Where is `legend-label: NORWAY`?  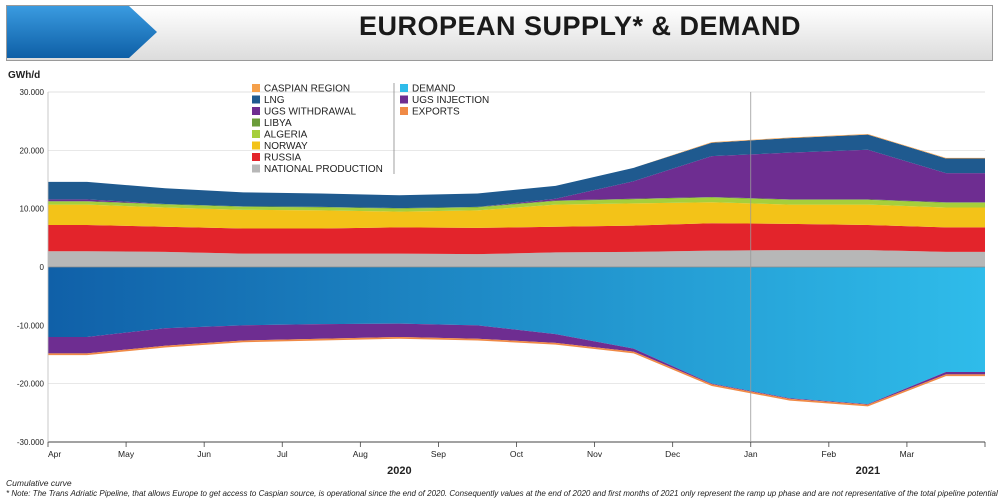 legend-label: NORWAY is located at coordinates (286, 146).